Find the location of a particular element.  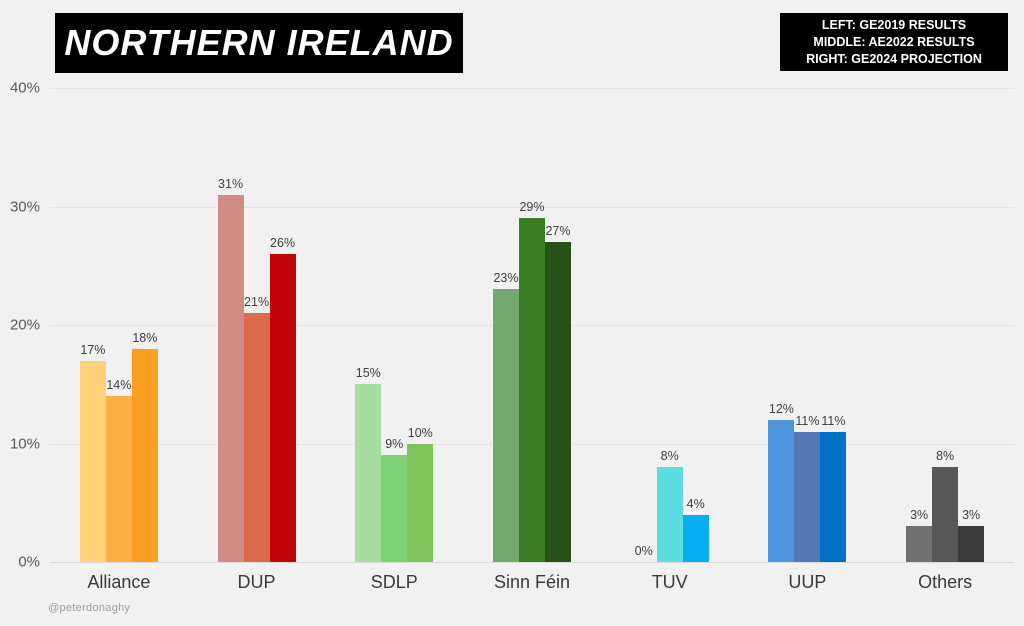

bar-tuv-right is located at coordinates (695, 538).